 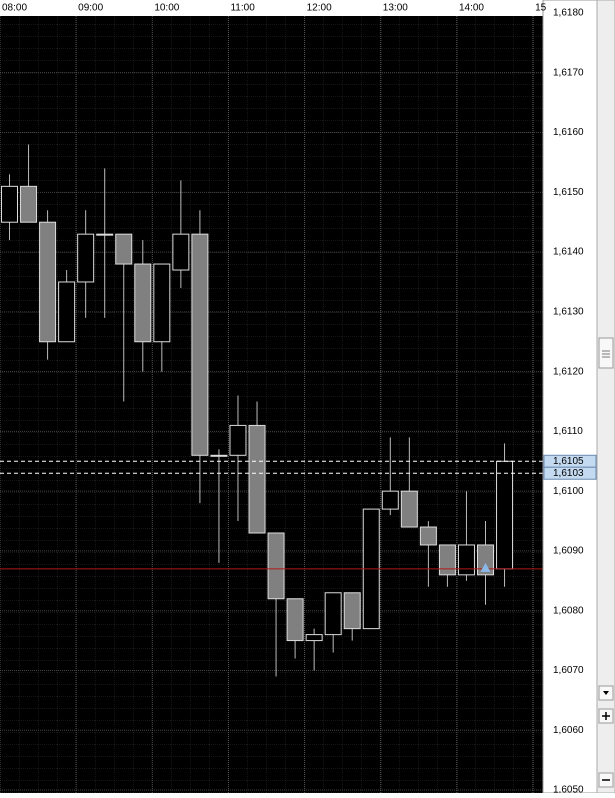 I want to click on level-tag, so click(x=570, y=473).